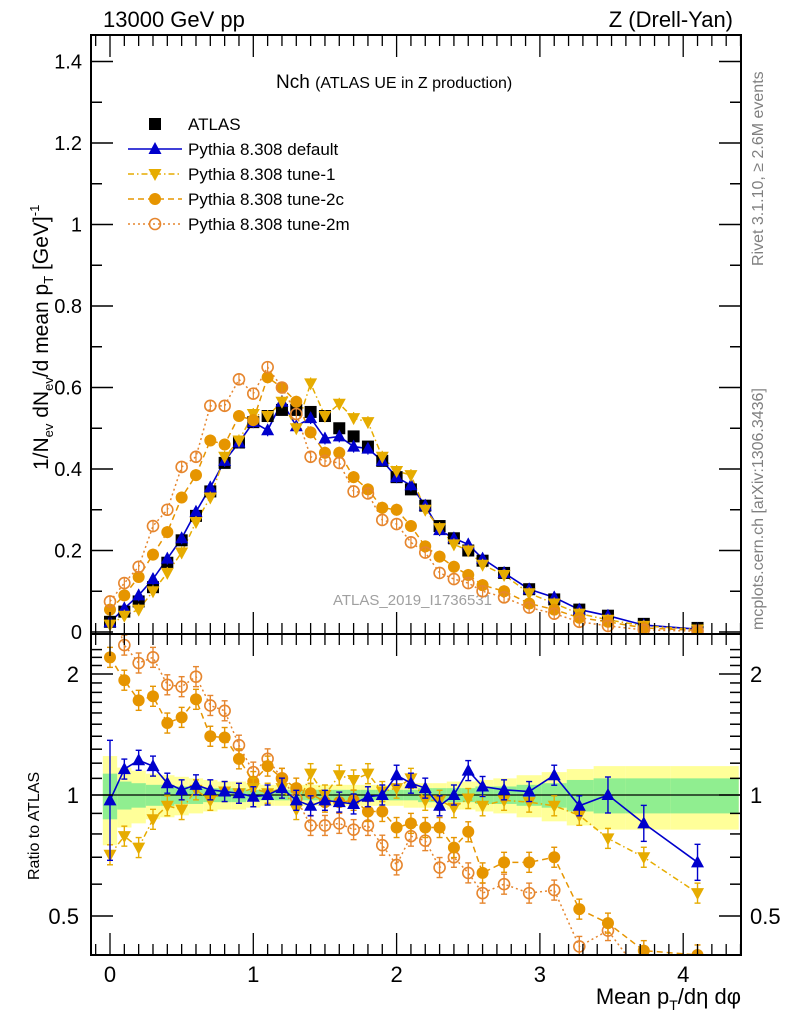 The image size is (786, 1024). What do you see at coordinates (68, 307) in the screenshot?
I see `y-tick-label: 0.8` at bounding box center [68, 307].